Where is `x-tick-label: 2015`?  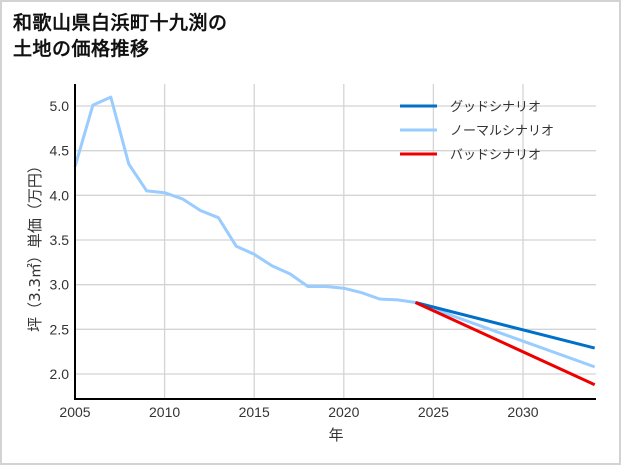
x-tick-label: 2015 is located at coordinates (254, 412).